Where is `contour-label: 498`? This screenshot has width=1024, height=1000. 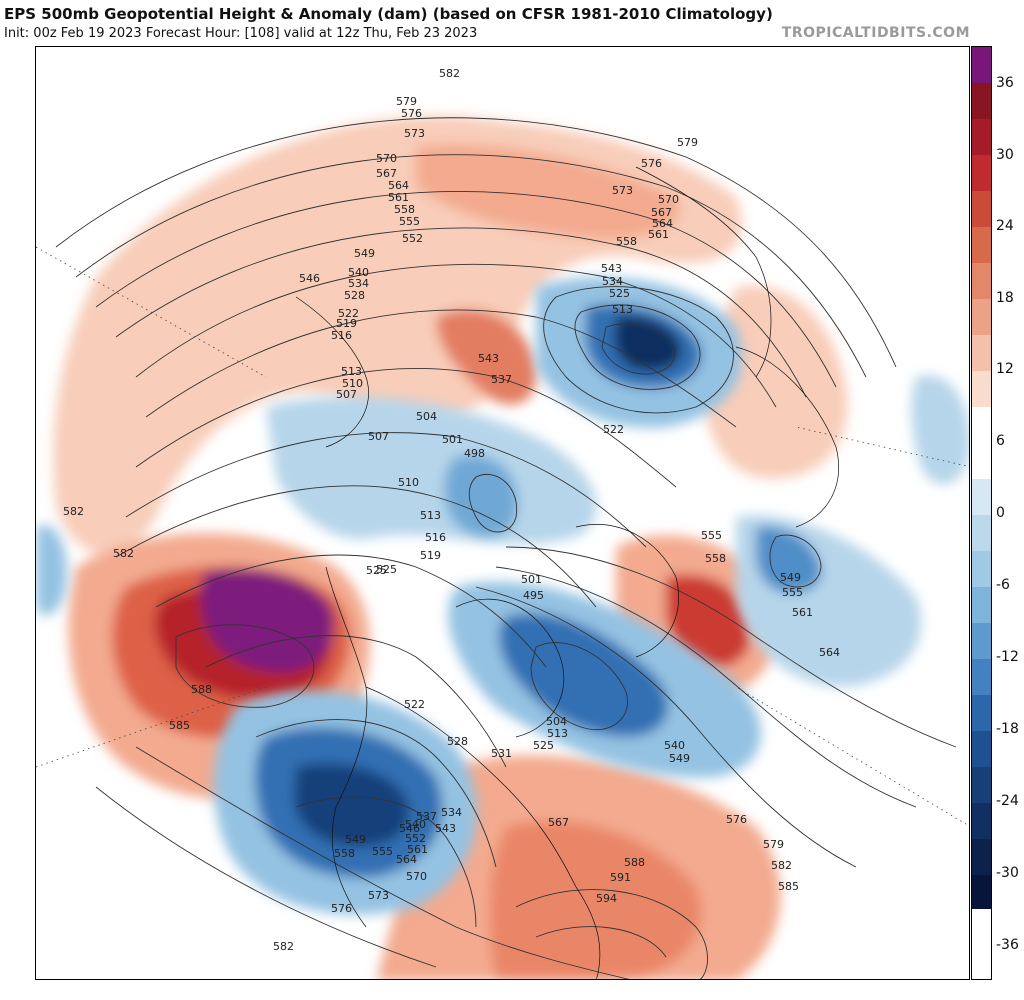 contour-label: 498 is located at coordinates (474, 453).